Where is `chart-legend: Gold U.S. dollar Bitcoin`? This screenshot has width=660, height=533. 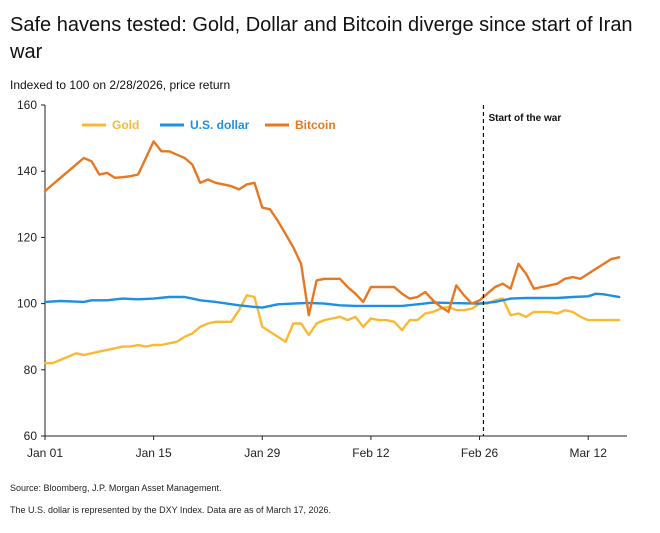 chart-legend: Gold U.S. dollar Bitcoin is located at coordinates (209, 125).